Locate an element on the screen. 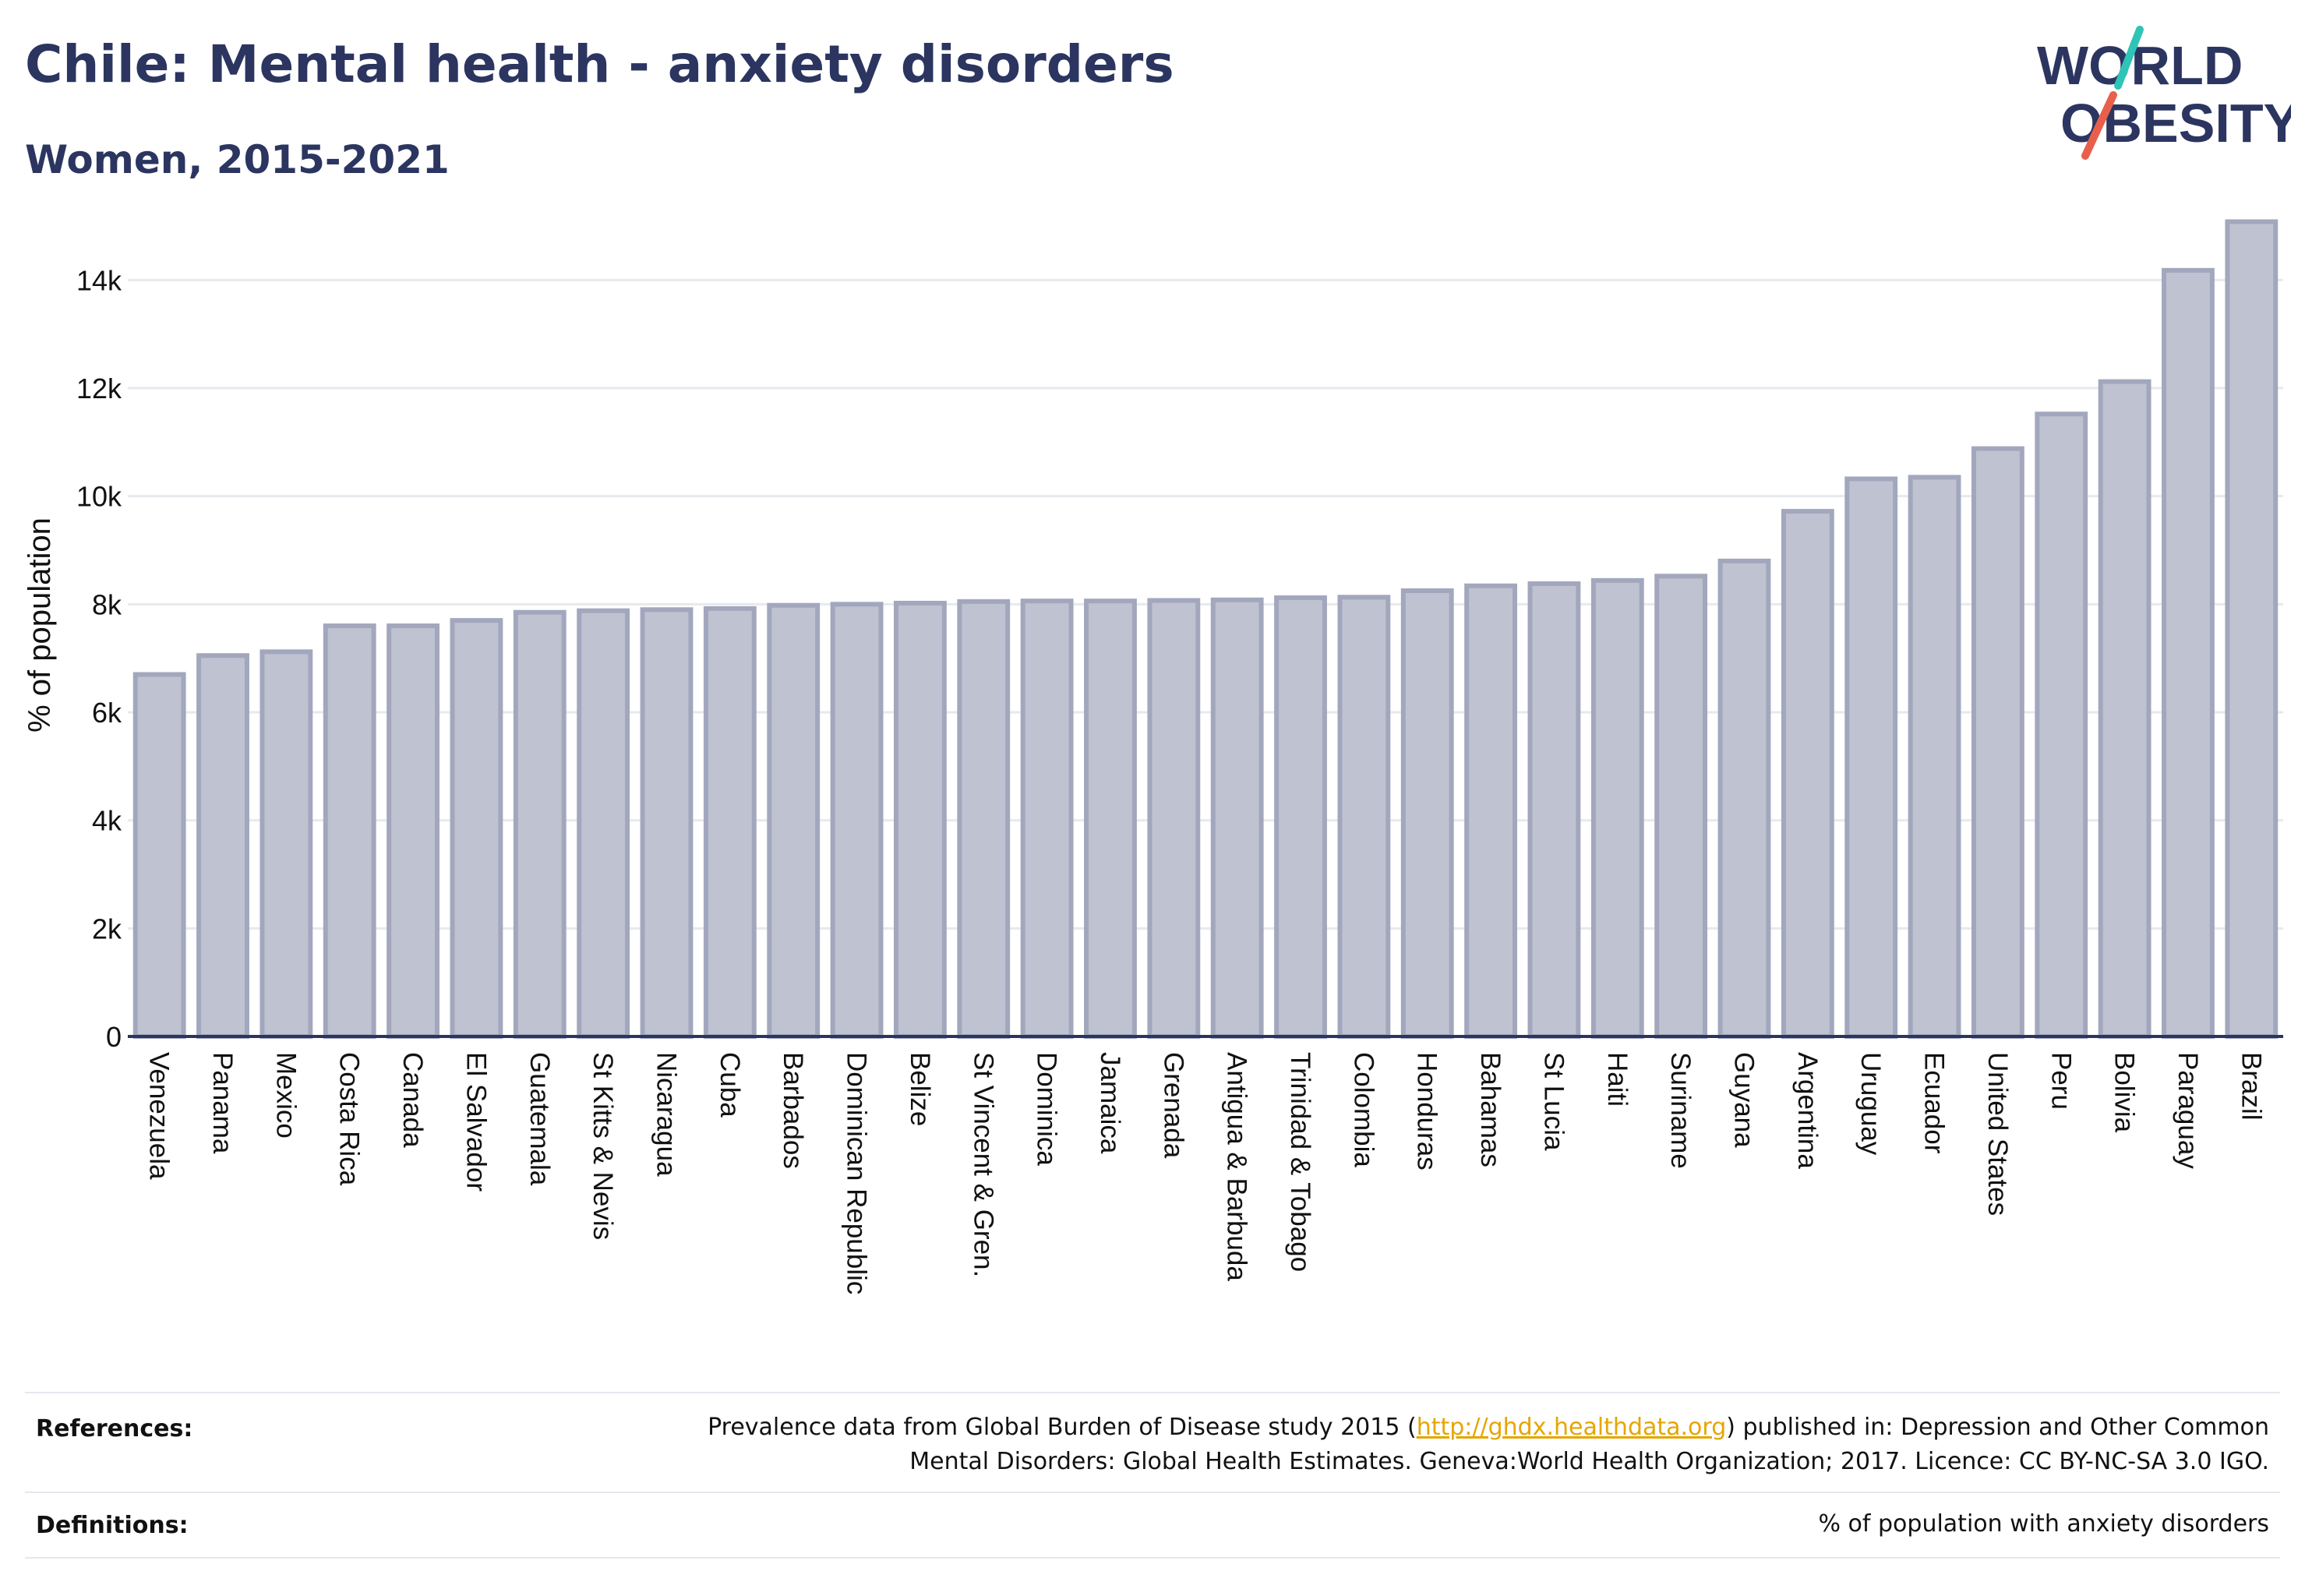 The height and width of the screenshot is (1596, 2305). x-tick-label: El Salvador is located at coordinates (476, 1122).